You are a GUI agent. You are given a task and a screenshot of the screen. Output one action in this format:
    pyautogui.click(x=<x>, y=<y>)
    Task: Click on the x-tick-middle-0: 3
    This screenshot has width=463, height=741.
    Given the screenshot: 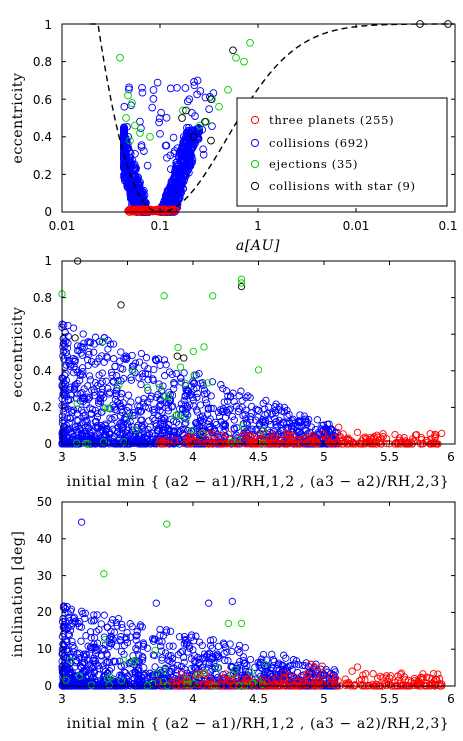 What is the action you would take?
    pyautogui.click(x=62, y=457)
    